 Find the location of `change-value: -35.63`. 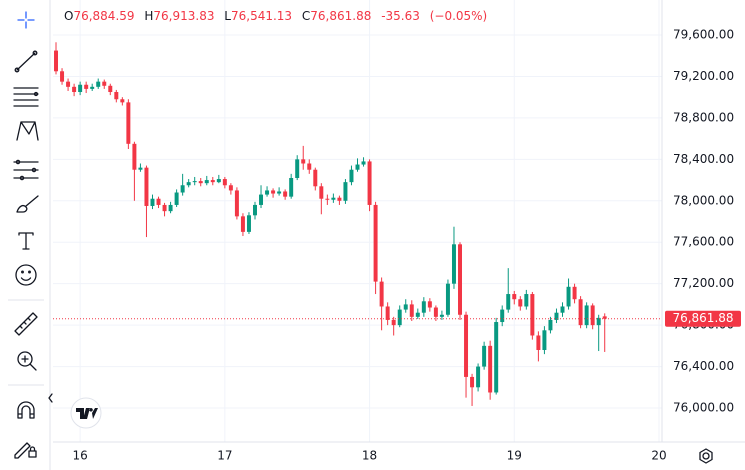

change-value: -35.63 is located at coordinates (400, 16).